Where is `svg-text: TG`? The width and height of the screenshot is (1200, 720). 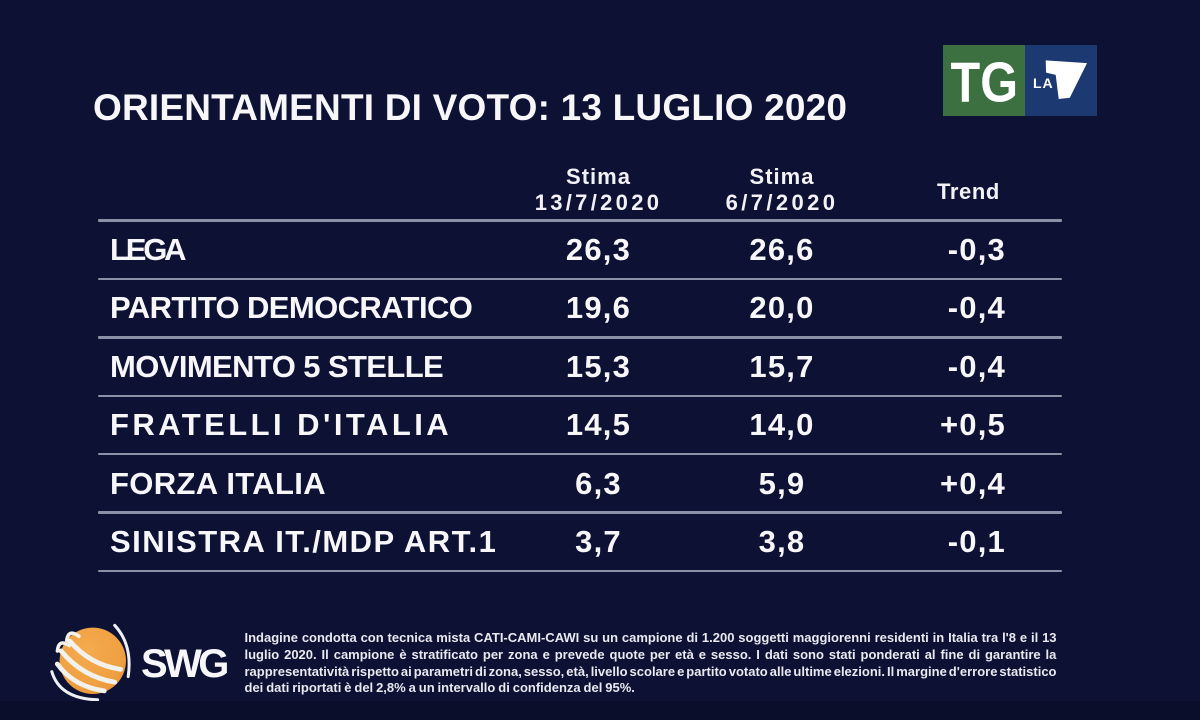 svg-text: TG is located at coordinates (985, 83).